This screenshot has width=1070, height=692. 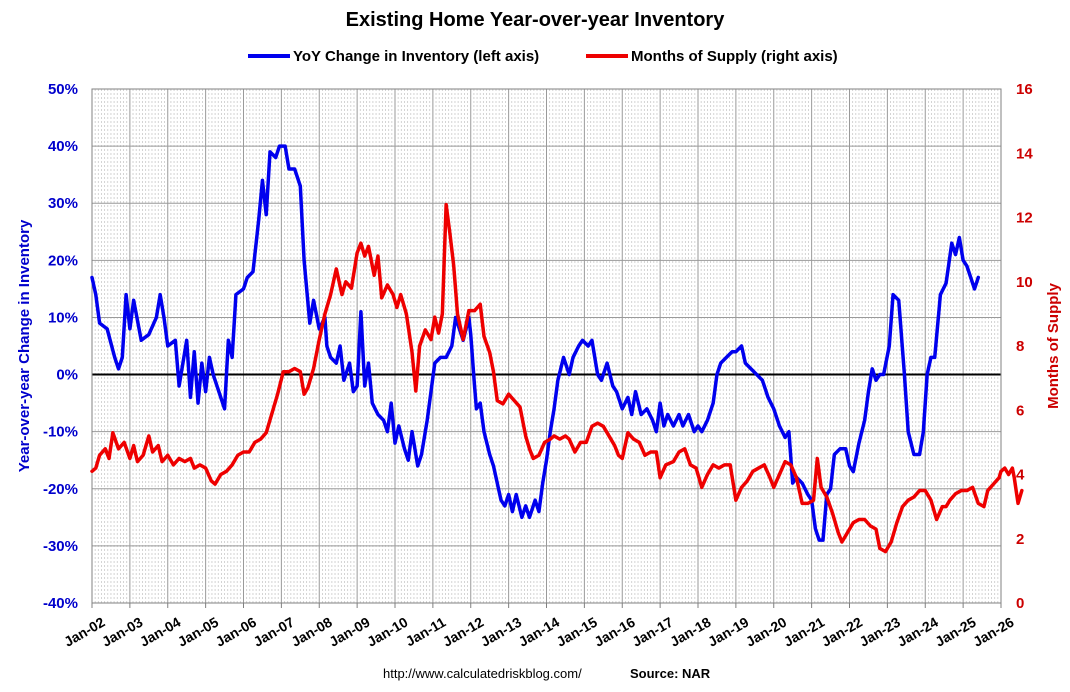 I want to click on left-tick-label: 40%, so click(x=63, y=146).